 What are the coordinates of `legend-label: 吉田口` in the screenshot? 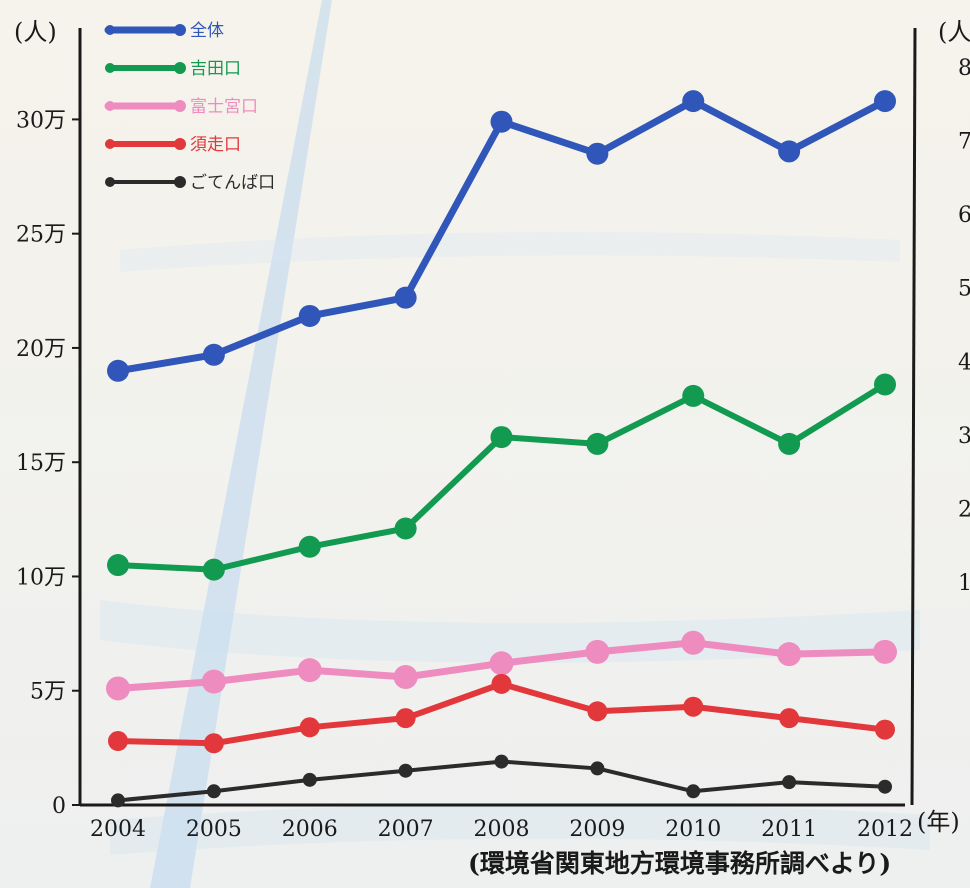 It's located at (215, 69).